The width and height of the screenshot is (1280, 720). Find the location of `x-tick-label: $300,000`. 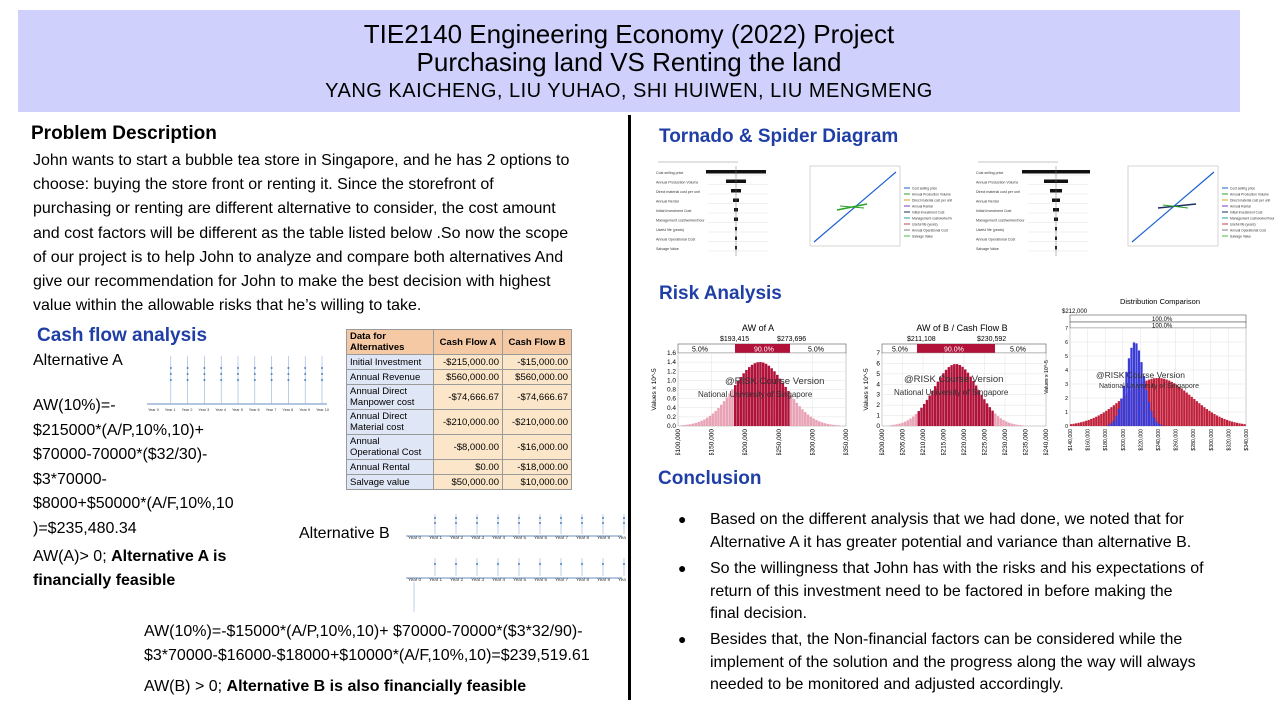

x-tick-label: $300,000 is located at coordinates (812, 442).